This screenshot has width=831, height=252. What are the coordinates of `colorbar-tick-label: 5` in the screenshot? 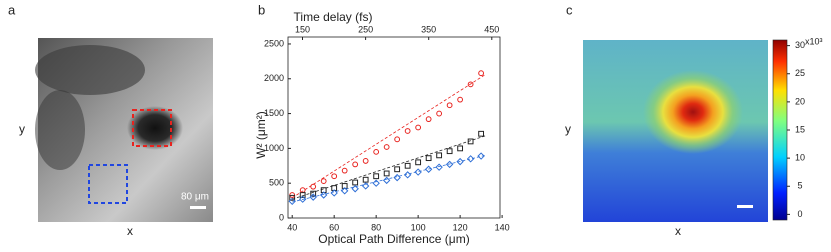 It's located at (799, 186).